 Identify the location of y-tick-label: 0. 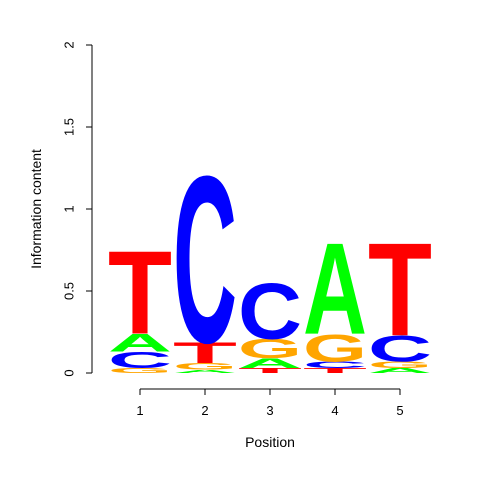
(69, 372).